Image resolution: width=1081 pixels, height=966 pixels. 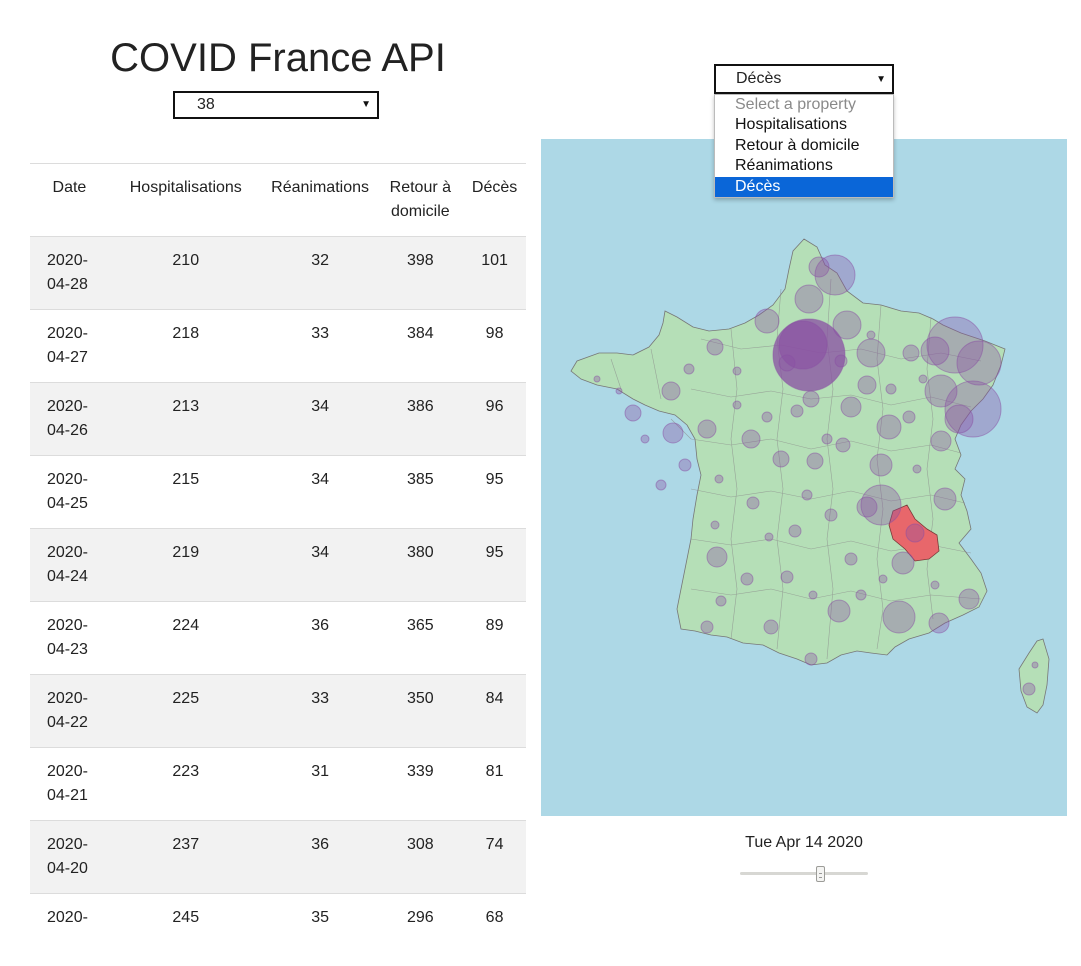 I want to click on page-title: COVID France API, so click(x=278, y=58).